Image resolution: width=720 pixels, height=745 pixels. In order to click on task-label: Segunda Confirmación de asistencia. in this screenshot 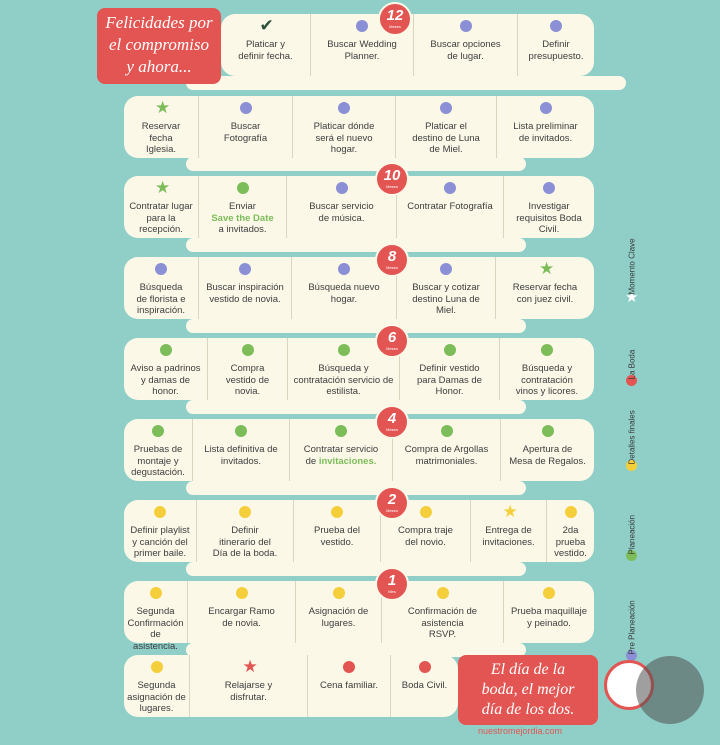, I will do `click(155, 629)`.